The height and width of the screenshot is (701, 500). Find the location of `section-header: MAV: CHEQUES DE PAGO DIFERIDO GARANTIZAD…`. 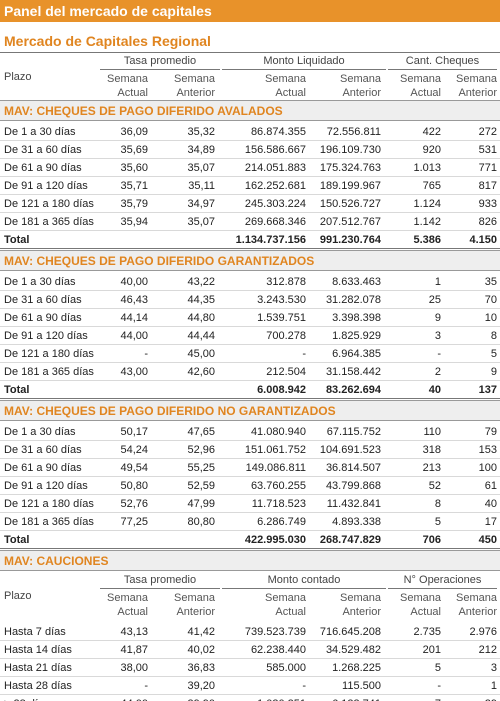

section-header: MAV: CHEQUES DE PAGO DIFERIDO GARANTIZAD… is located at coordinates (250, 260).